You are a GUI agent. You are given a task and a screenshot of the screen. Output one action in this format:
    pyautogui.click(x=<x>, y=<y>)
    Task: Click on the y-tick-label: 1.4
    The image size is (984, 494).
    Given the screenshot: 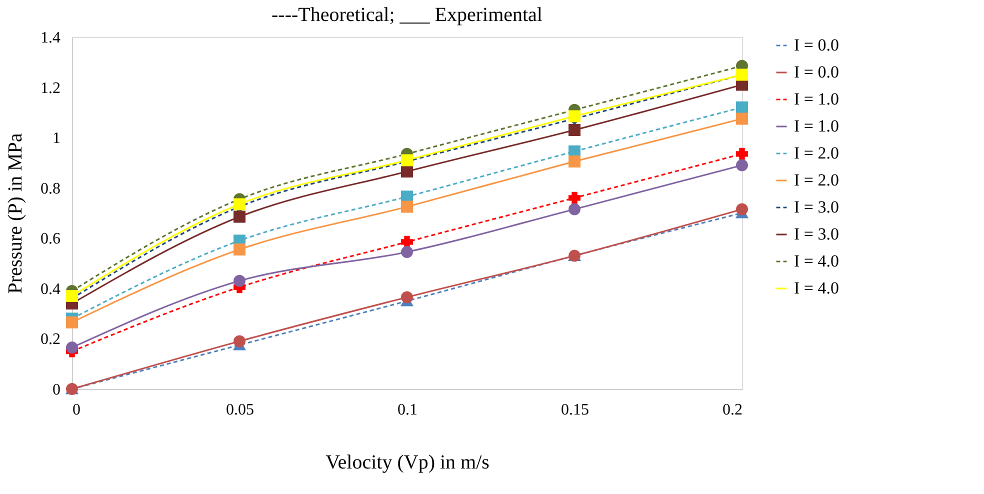 What is the action you would take?
    pyautogui.click(x=50, y=38)
    